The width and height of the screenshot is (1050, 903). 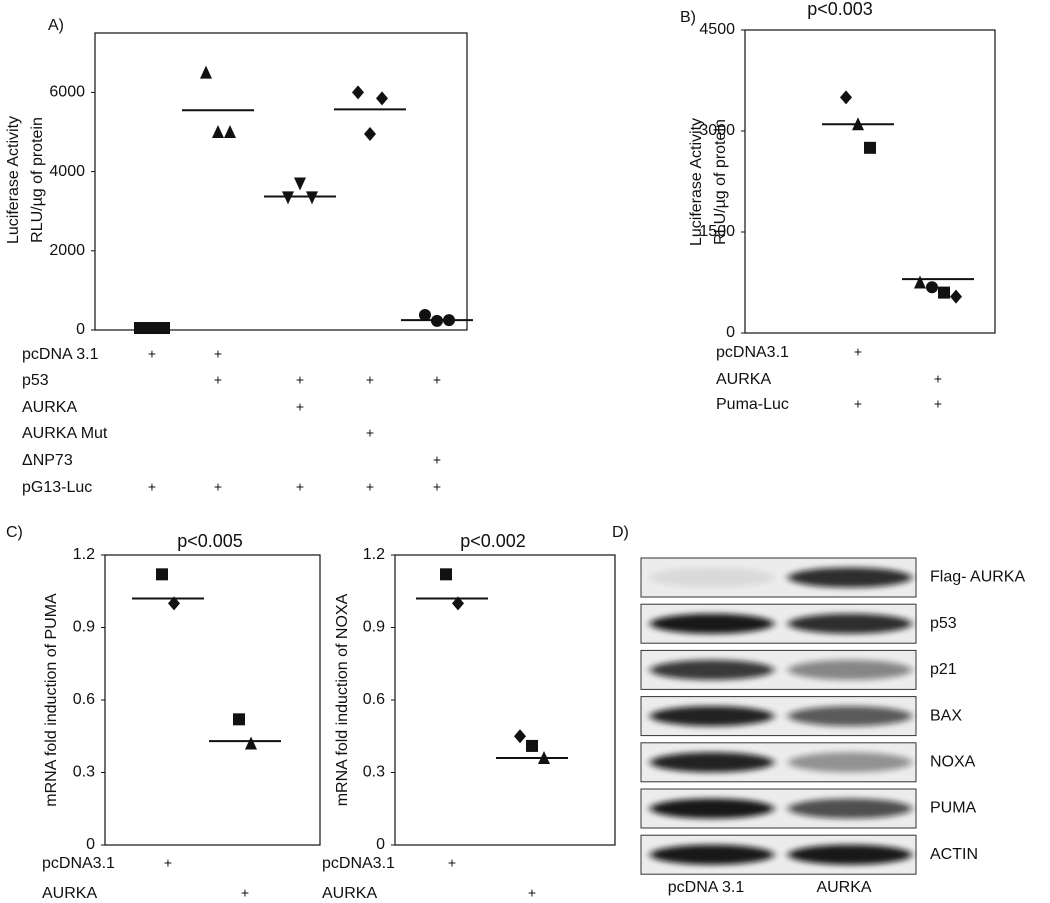 What do you see at coordinates (14, 532) in the screenshot?
I see `panel-label: C)` at bounding box center [14, 532].